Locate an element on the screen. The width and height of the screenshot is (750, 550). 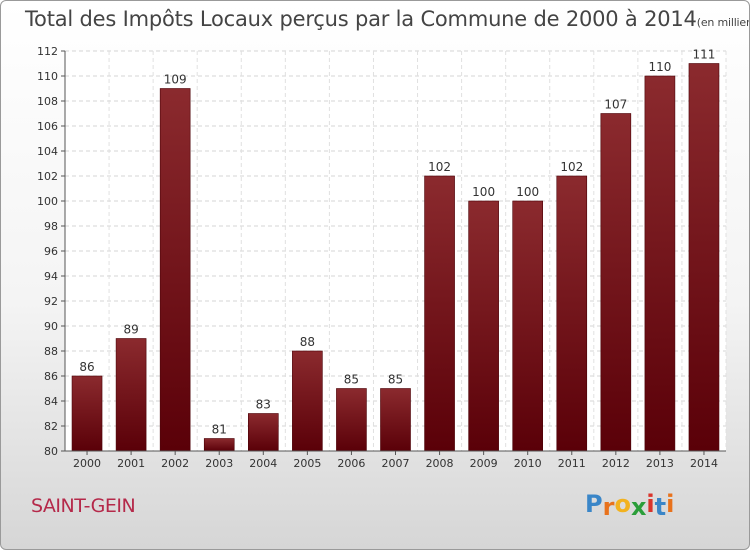
x-tick-label: 2014 is located at coordinates (704, 463).